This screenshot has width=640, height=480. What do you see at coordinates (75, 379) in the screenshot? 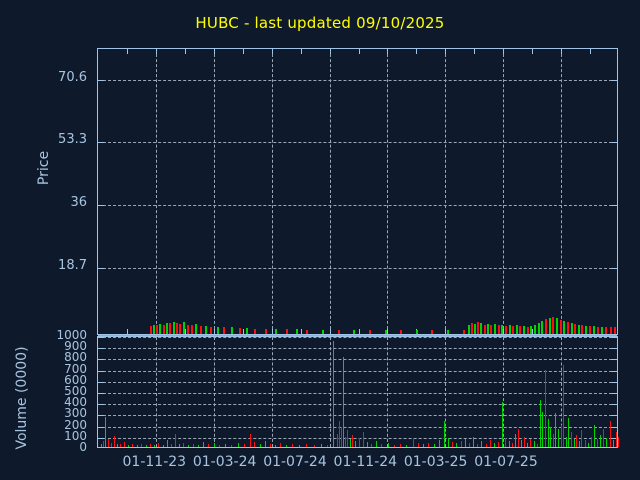
I see `volume-tick-label: 600` at bounding box center [75, 379].